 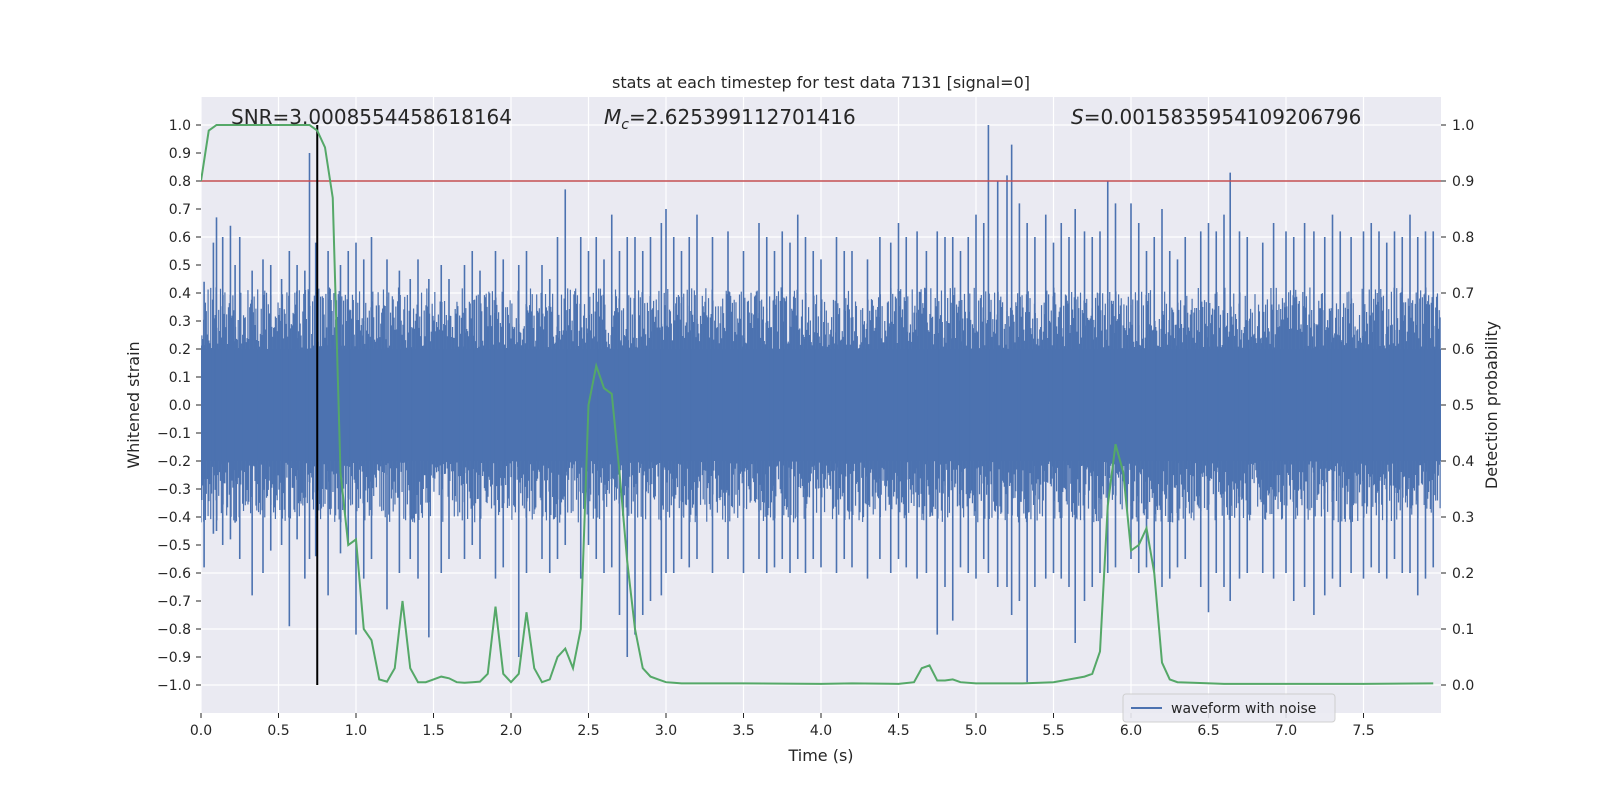 What do you see at coordinates (174, 434) in the screenshot?
I see `y-left-tick-label: −0.1` at bounding box center [174, 434].